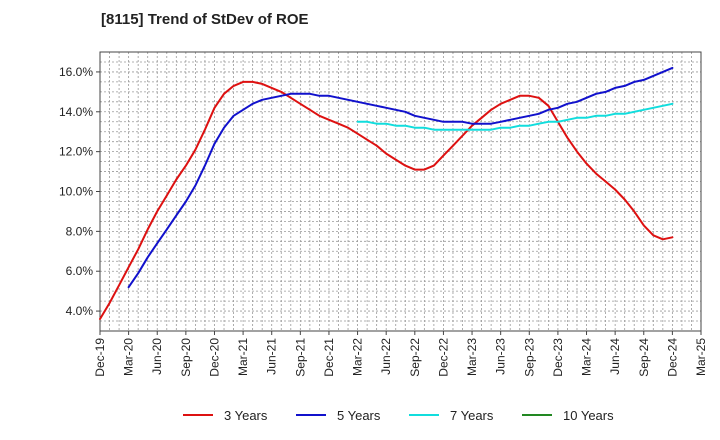 The image size is (720, 440). What do you see at coordinates (358, 357) in the screenshot?
I see `x-tick-label: Mar-22` at bounding box center [358, 357].